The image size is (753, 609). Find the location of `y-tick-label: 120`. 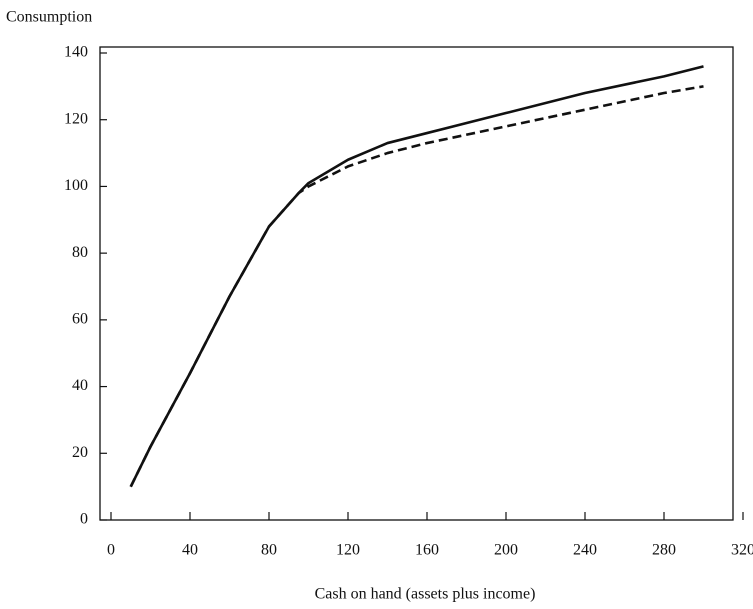

y-tick-label: 120 is located at coordinates (76, 118).